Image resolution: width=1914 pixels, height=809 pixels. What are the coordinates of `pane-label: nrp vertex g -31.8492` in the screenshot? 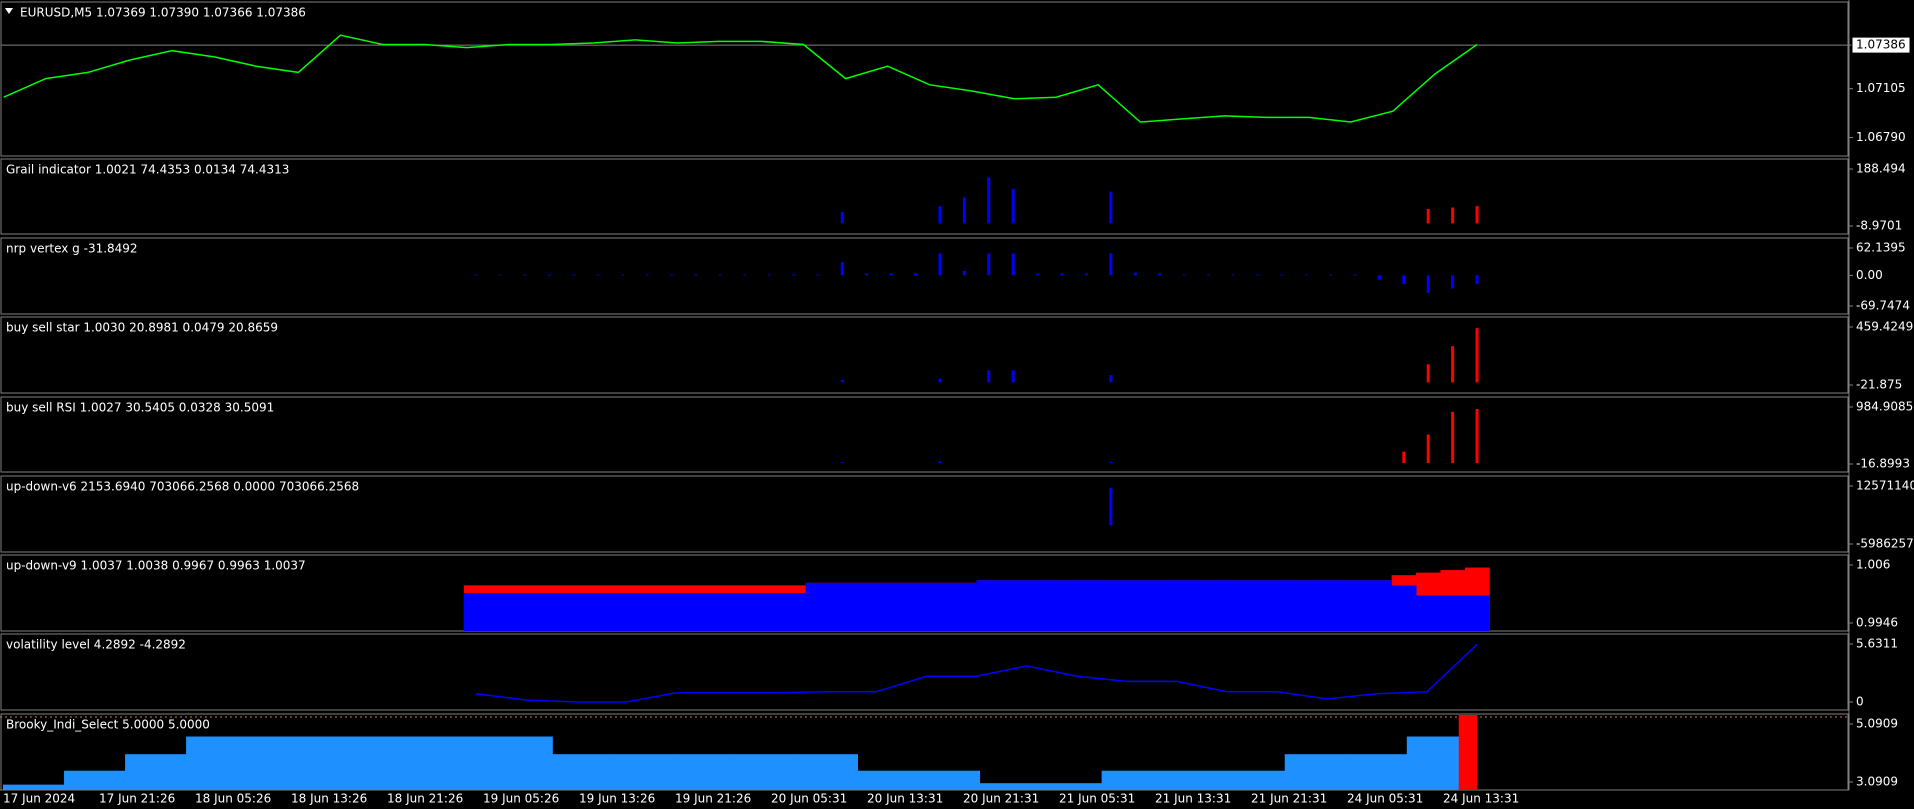 It's located at (72, 249).